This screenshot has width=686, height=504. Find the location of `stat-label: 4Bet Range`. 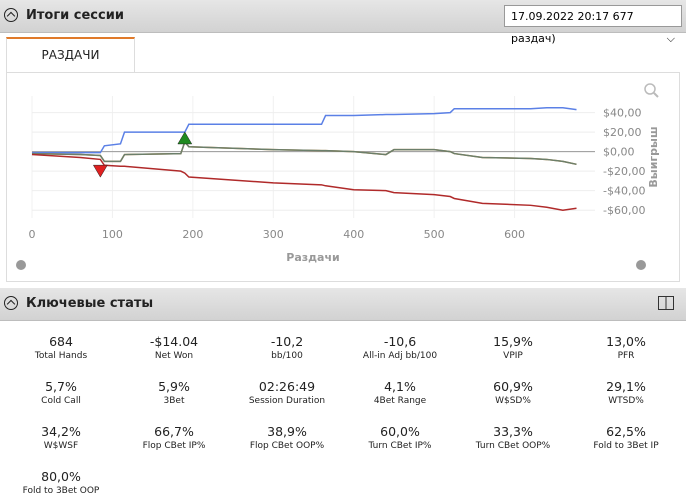

stat-label: 4Bet Range is located at coordinates (400, 401).